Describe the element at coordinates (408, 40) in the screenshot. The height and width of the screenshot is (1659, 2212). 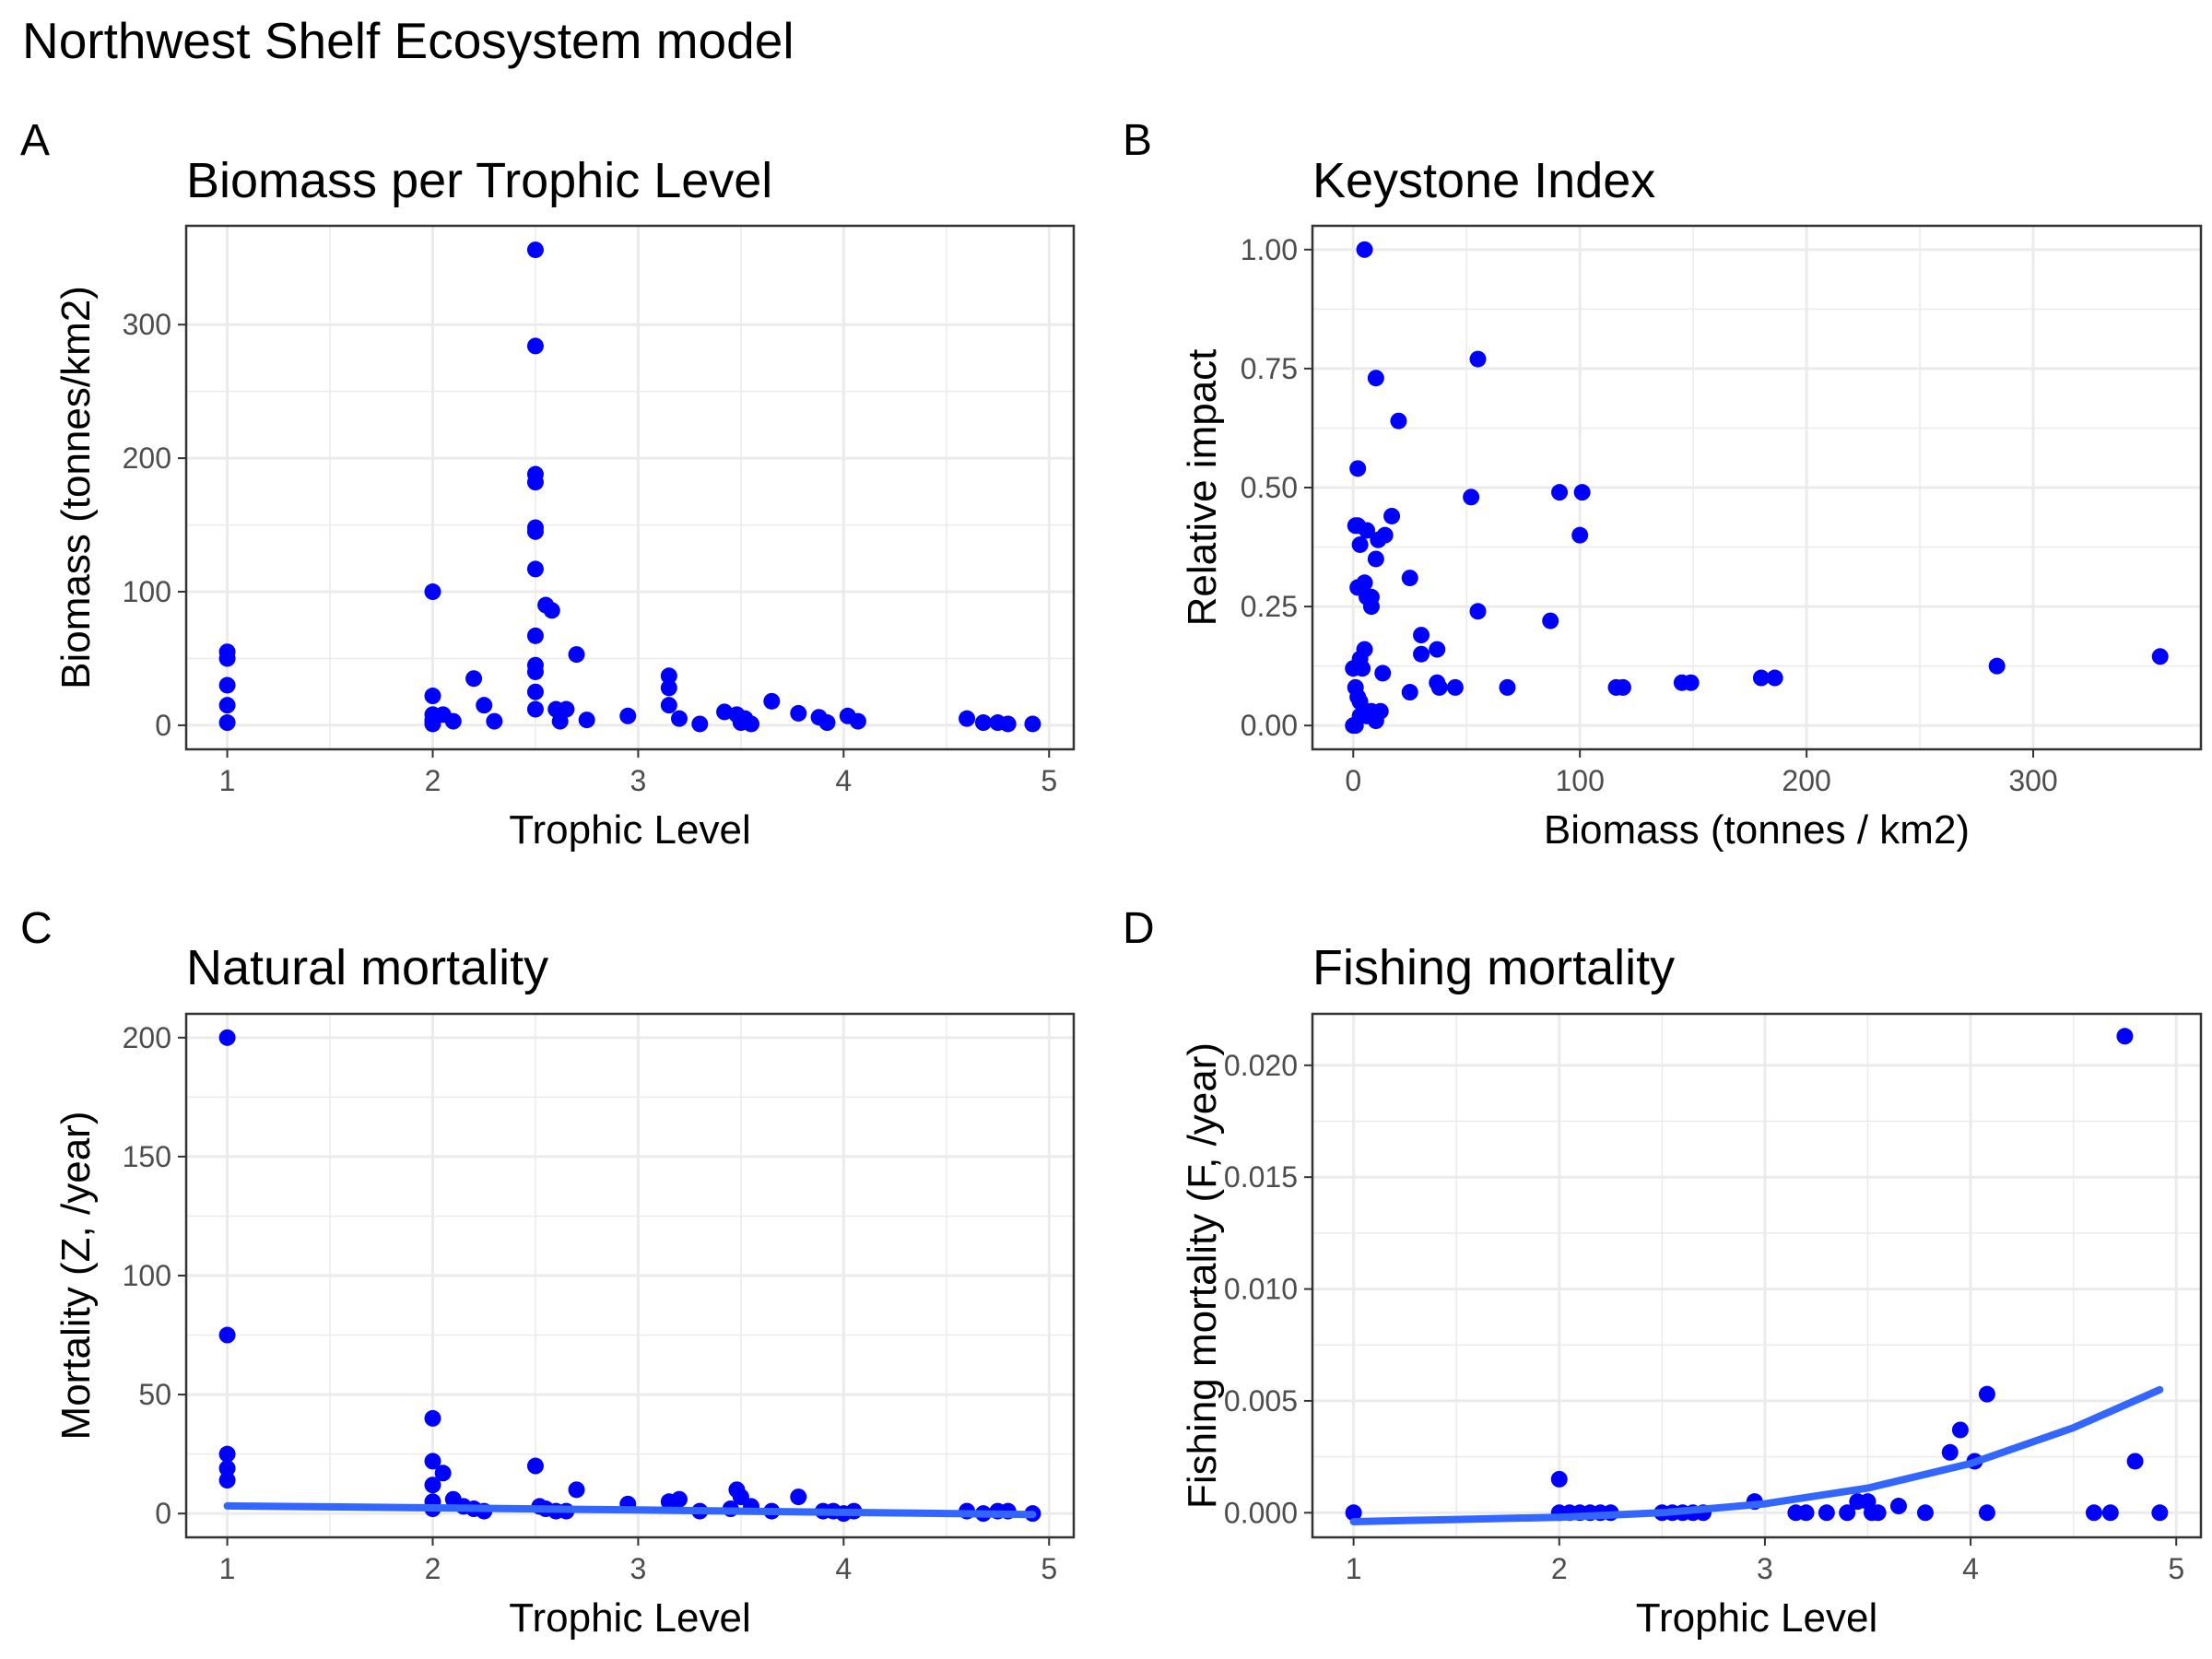
I see `figure-title: Northwest Shelf Ecosystem model` at that location.